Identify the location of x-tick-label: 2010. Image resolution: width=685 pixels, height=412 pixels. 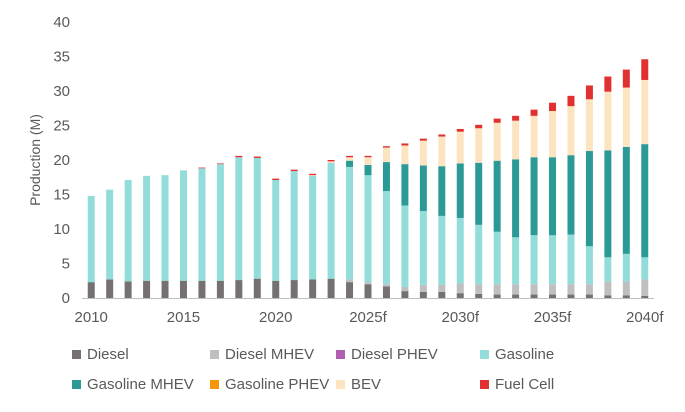
(91, 317).